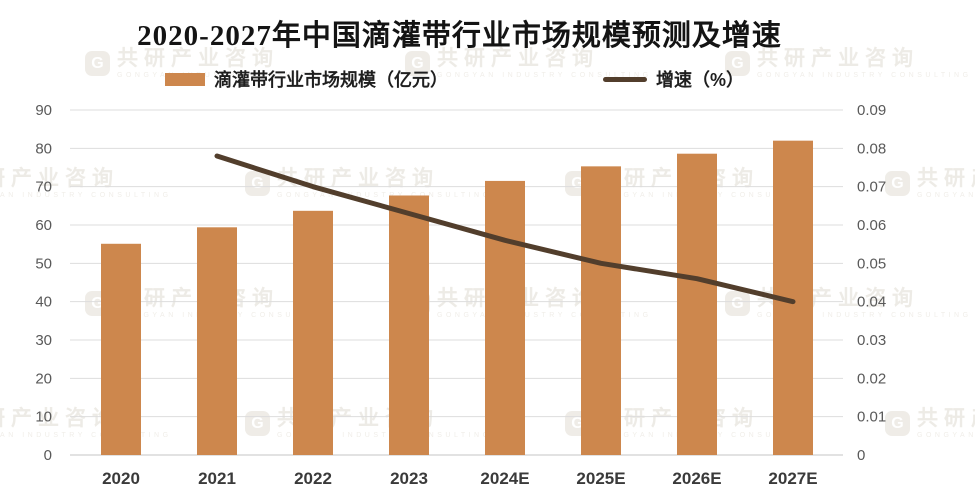 The image size is (975, 502). Describe the element at coordinates (43, 187) in the screenshot. I see `left-y-tick-label: 70` at that location.